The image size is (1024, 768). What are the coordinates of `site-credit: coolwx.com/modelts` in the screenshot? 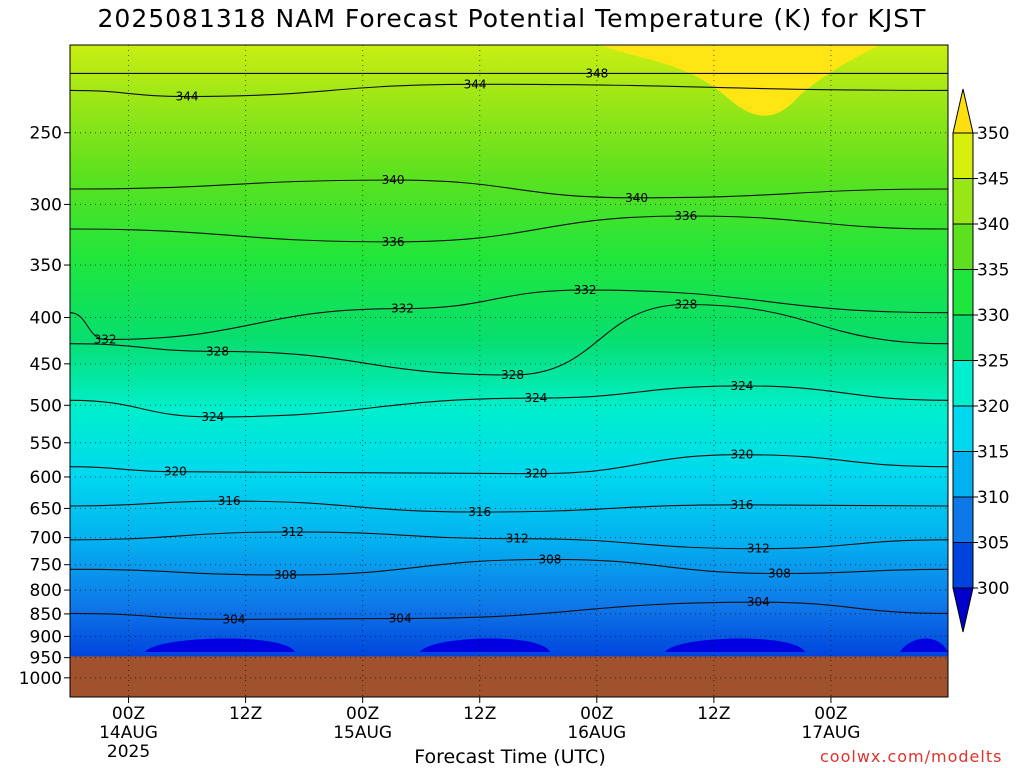 It's located at (911, 756).